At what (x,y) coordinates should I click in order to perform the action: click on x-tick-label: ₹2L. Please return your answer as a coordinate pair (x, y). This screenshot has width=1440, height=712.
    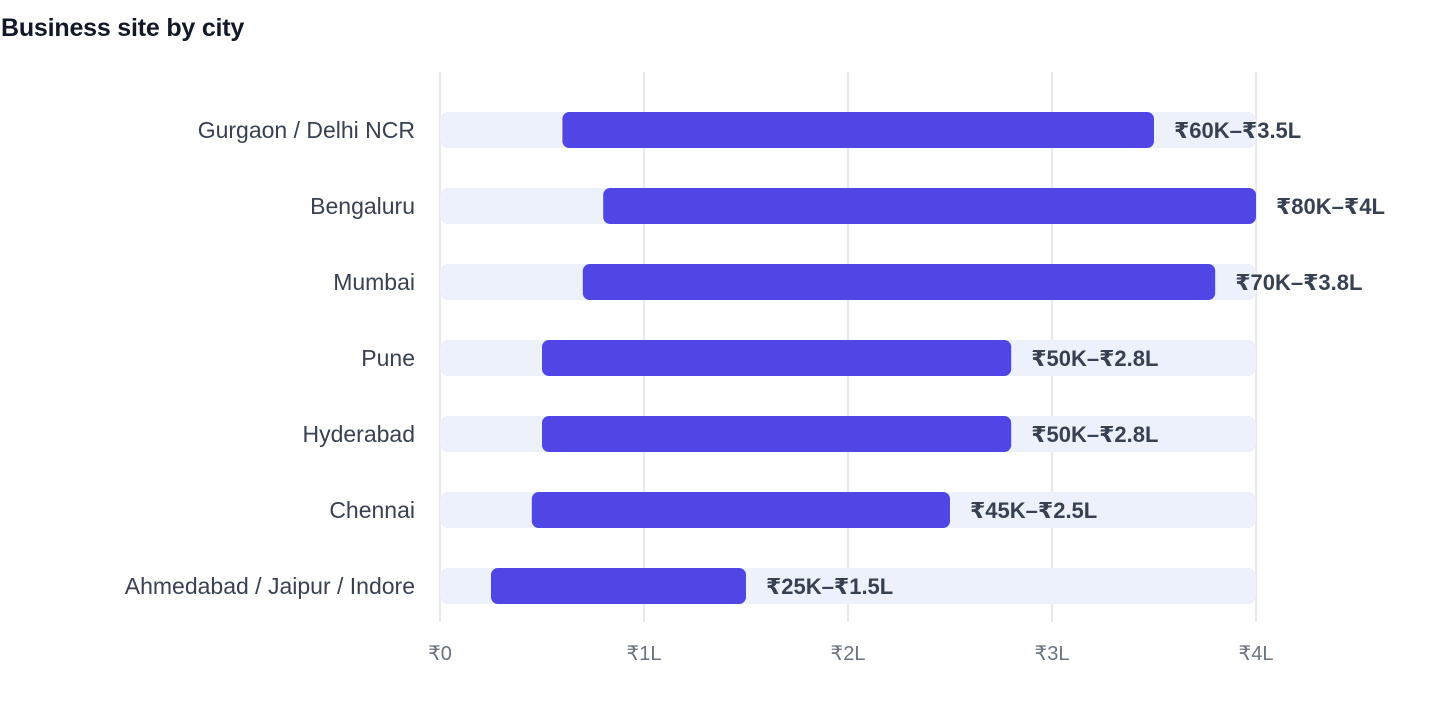
    Looking at the image, I should click on (848, 654).